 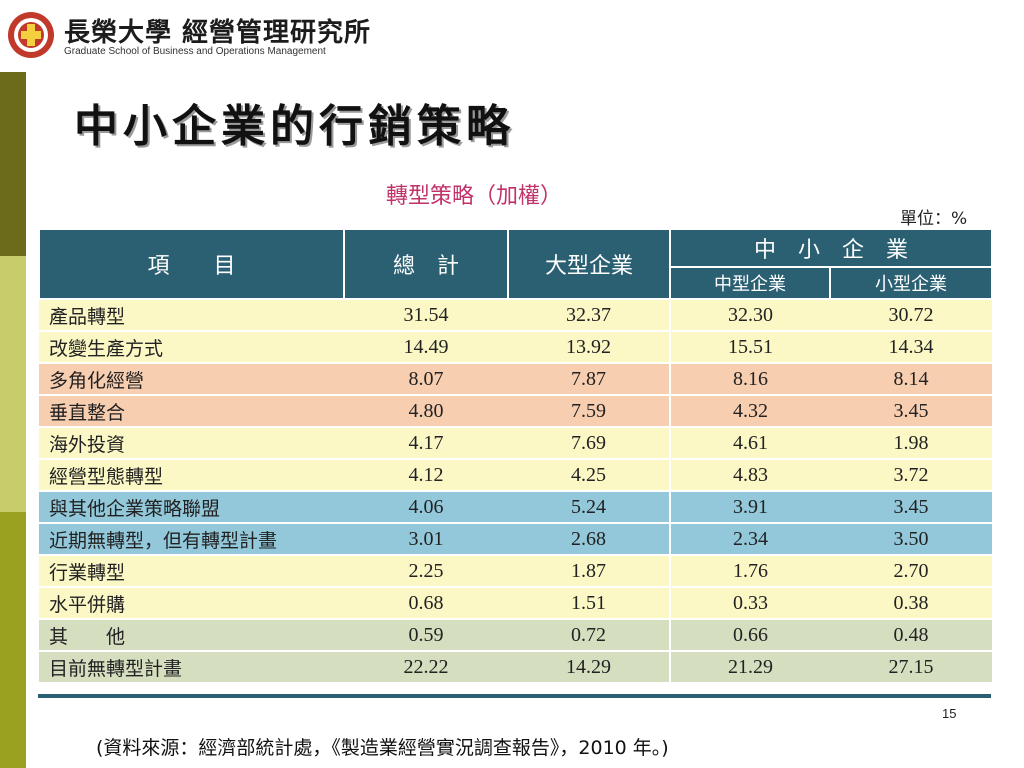 I want to click on row-label: 產品轉型, so click(x=191, y=315).